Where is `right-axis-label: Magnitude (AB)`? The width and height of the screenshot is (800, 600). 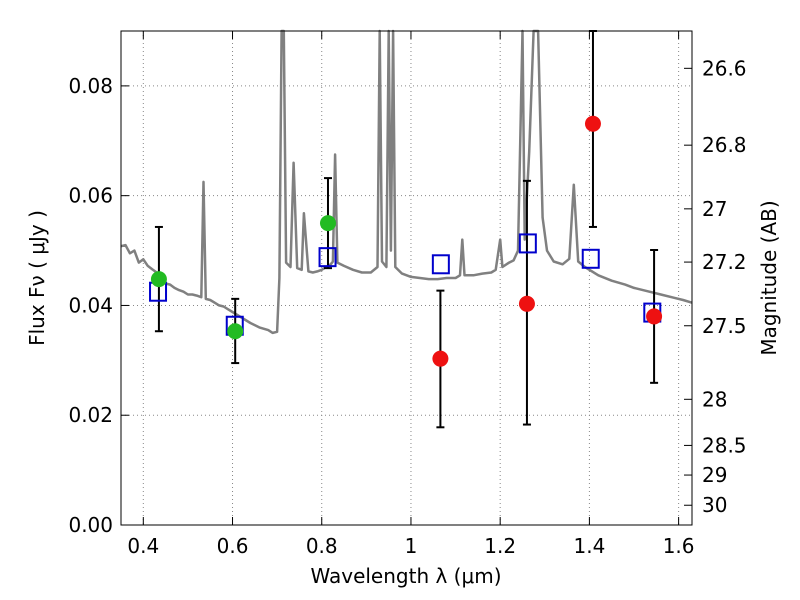 right-axis-label: Magnitude (AB) is located at coordinates (769, 277).